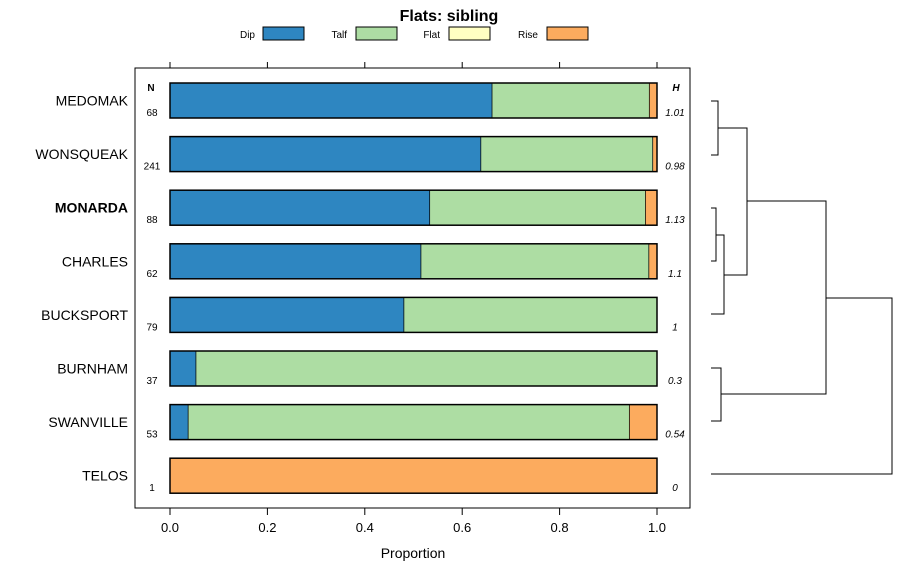 This screenshot has height=580, width=900. Describe the element at coordinates (567, 154) in the screenshot. I see `bar-wonsqueak-talf` at that location.